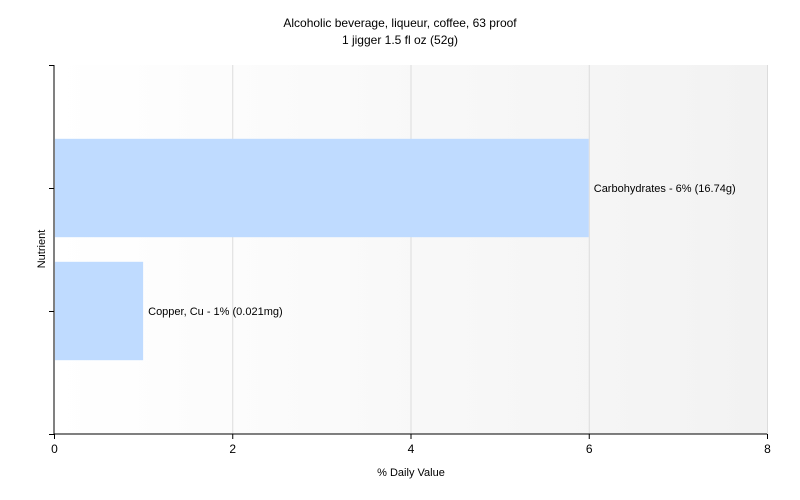  What do you see at coordinates (42, 249) in the screenshot?
I see `y-axis-title: Nutrient` at bounding box center [42, 249].